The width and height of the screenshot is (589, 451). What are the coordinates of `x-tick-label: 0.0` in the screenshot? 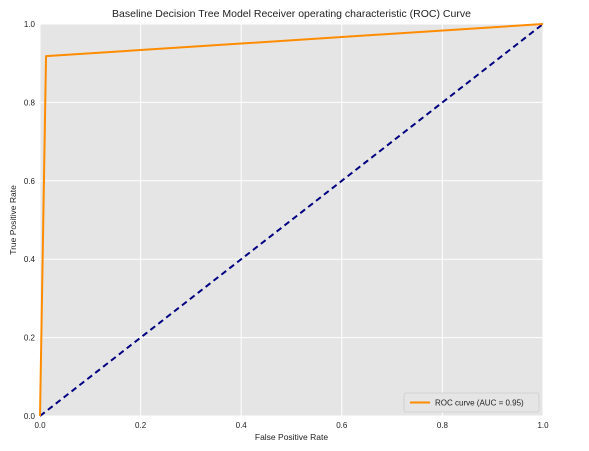 It's located at (40, 425).